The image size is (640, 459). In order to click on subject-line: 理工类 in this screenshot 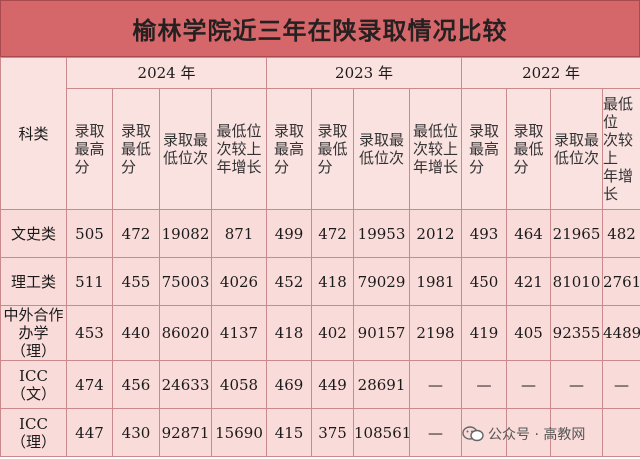, I will do `click(33, 281)`.